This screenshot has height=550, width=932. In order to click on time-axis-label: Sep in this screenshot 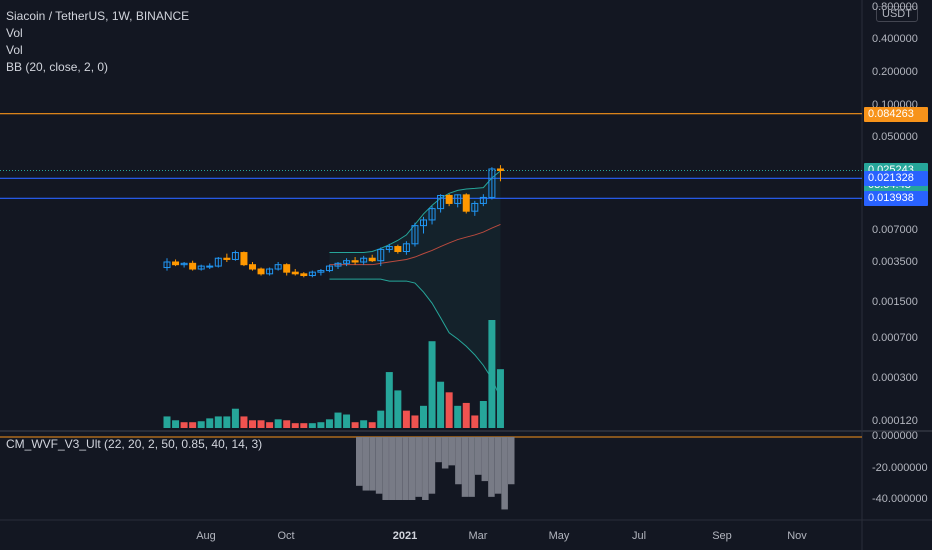, I will do `click(722, 536)`.